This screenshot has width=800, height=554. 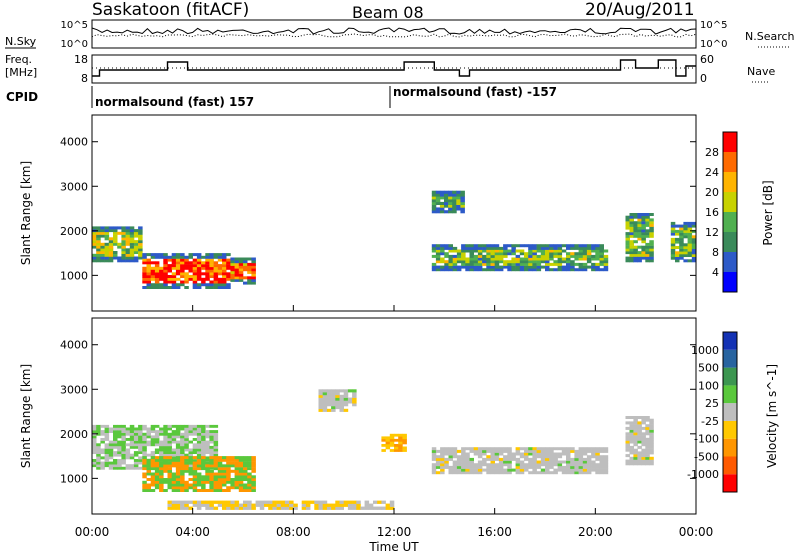 I want to click on y-tick-label: 1000, so click(x=74, y=478).